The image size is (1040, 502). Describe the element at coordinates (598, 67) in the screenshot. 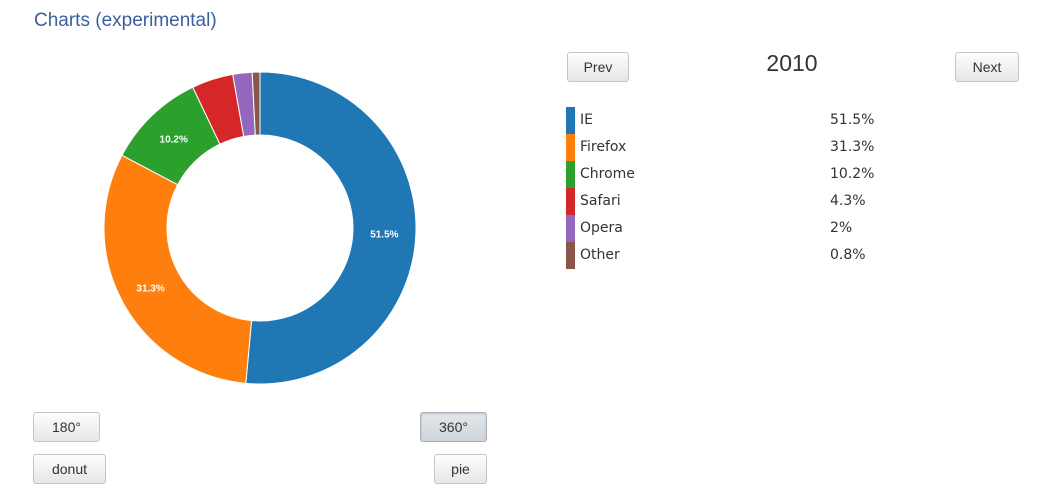

I see `prev-button: Prev` at that location.